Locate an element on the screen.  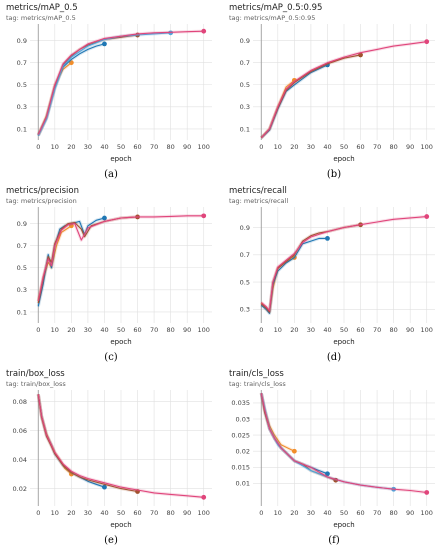
chart-title: metrics/mAP_0.5:0.95 is located at coordinates (276, 8).